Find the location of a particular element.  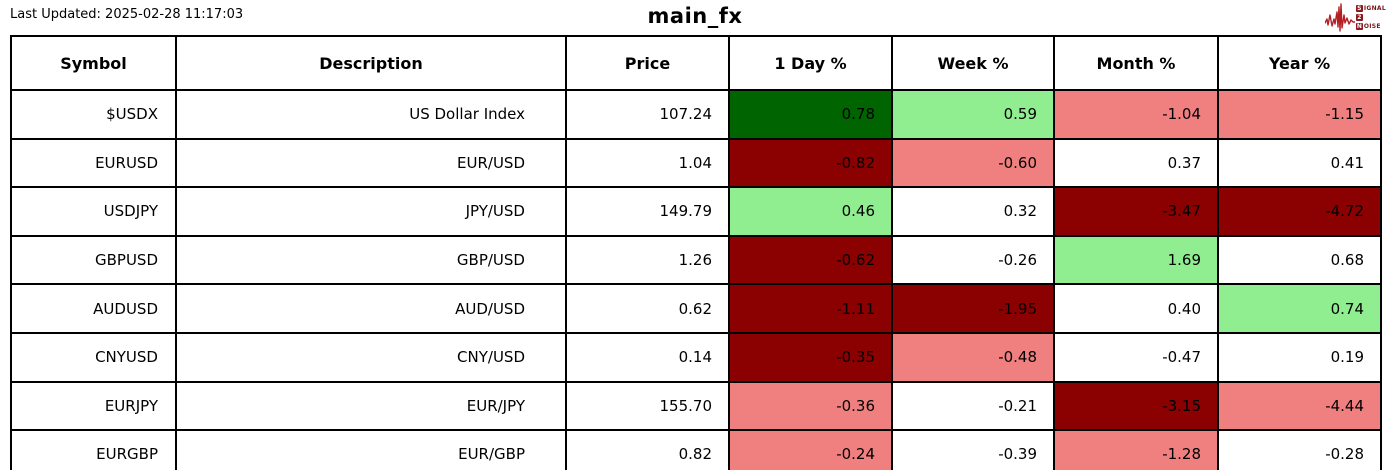

price-cell: 0.62 is located at coordinates (647, 308).